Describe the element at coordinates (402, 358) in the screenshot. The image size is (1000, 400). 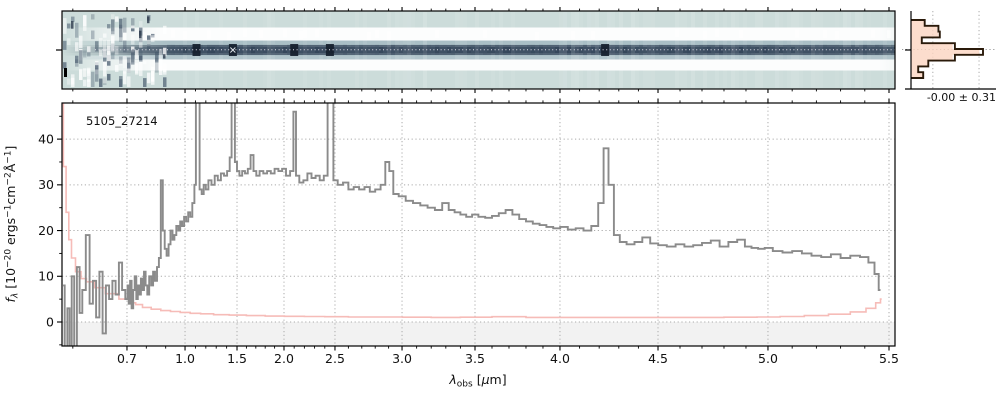
I see `x-tick-label: 3.0` at that location.